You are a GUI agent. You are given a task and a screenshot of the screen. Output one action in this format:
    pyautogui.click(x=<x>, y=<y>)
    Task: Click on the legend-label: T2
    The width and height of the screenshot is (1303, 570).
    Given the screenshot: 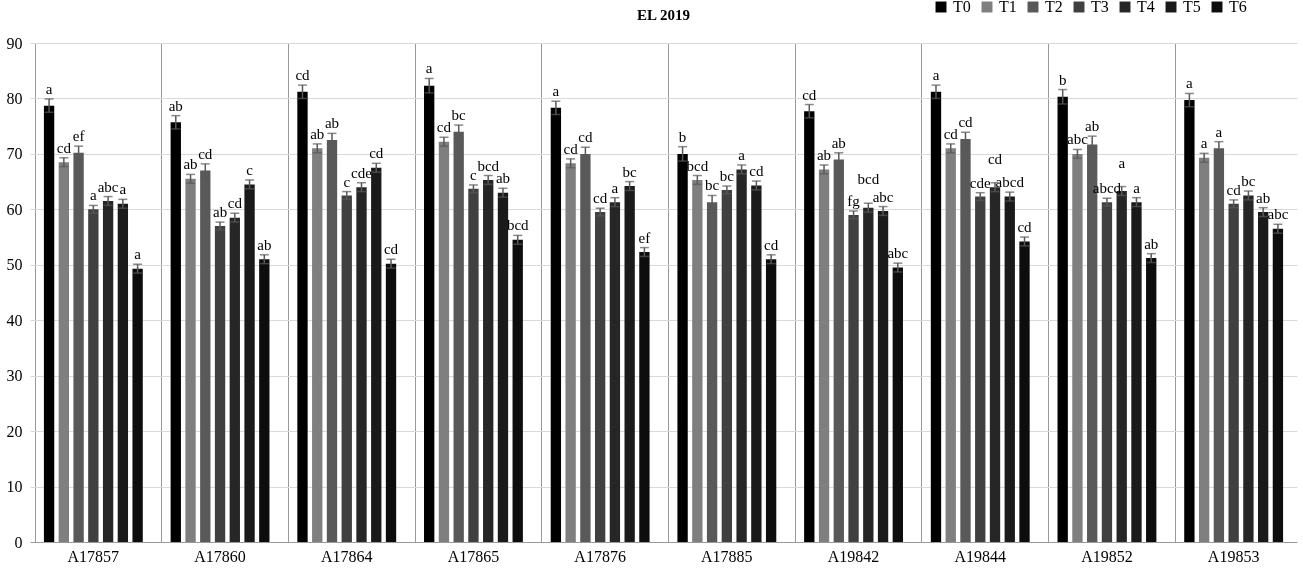 What is the action you would take?
    pyautogui.click(x=1054, y=7)
    